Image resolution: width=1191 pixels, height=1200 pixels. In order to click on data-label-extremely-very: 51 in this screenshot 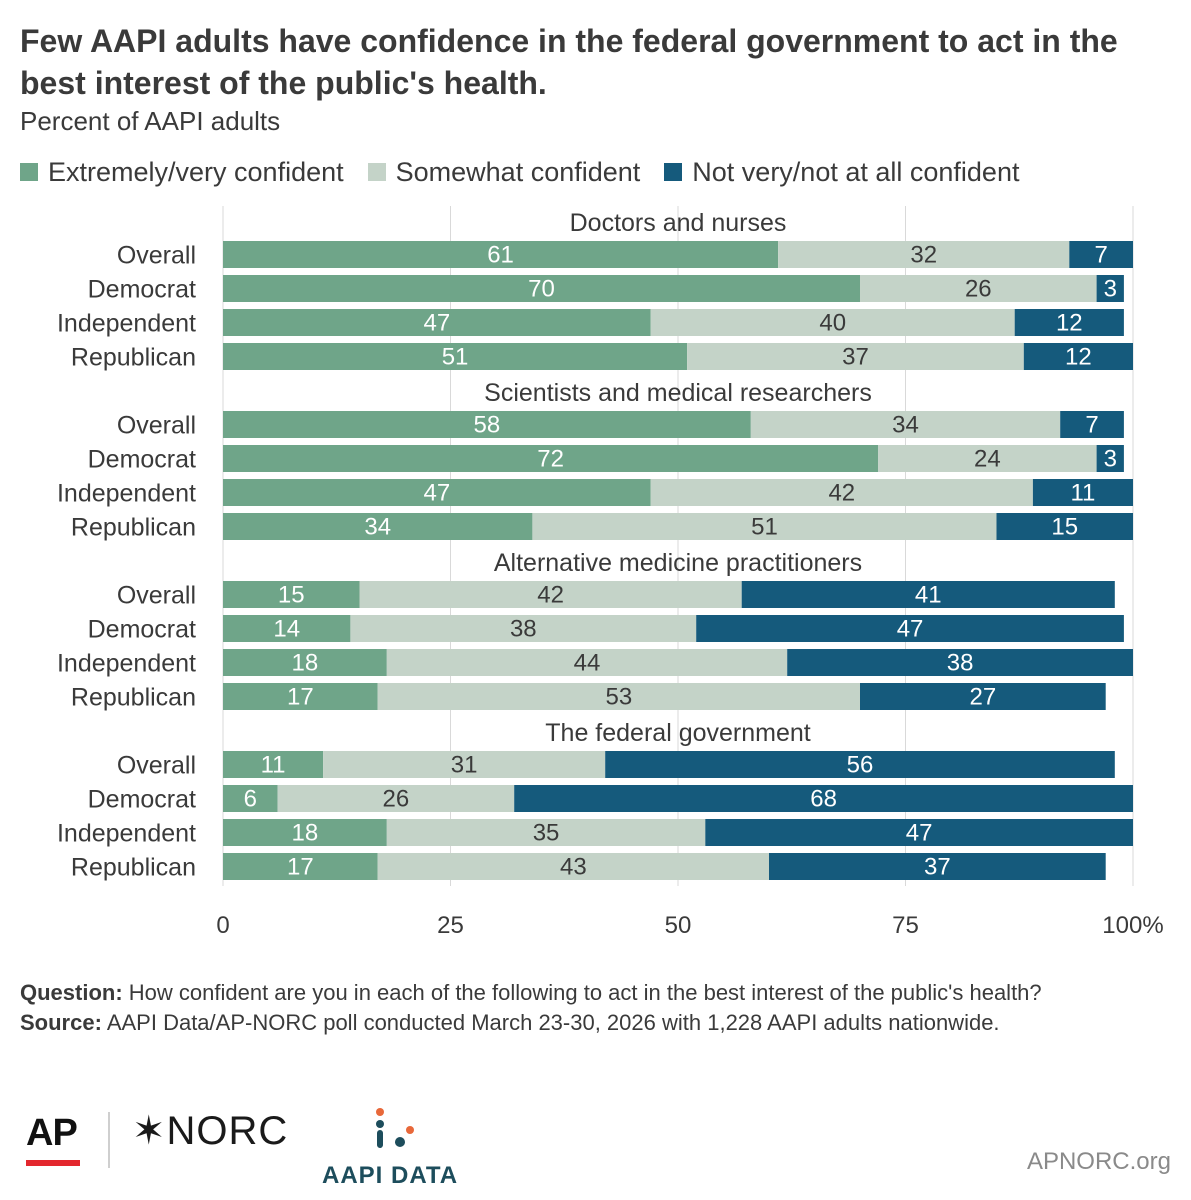, I will do `click(455, 357)`.